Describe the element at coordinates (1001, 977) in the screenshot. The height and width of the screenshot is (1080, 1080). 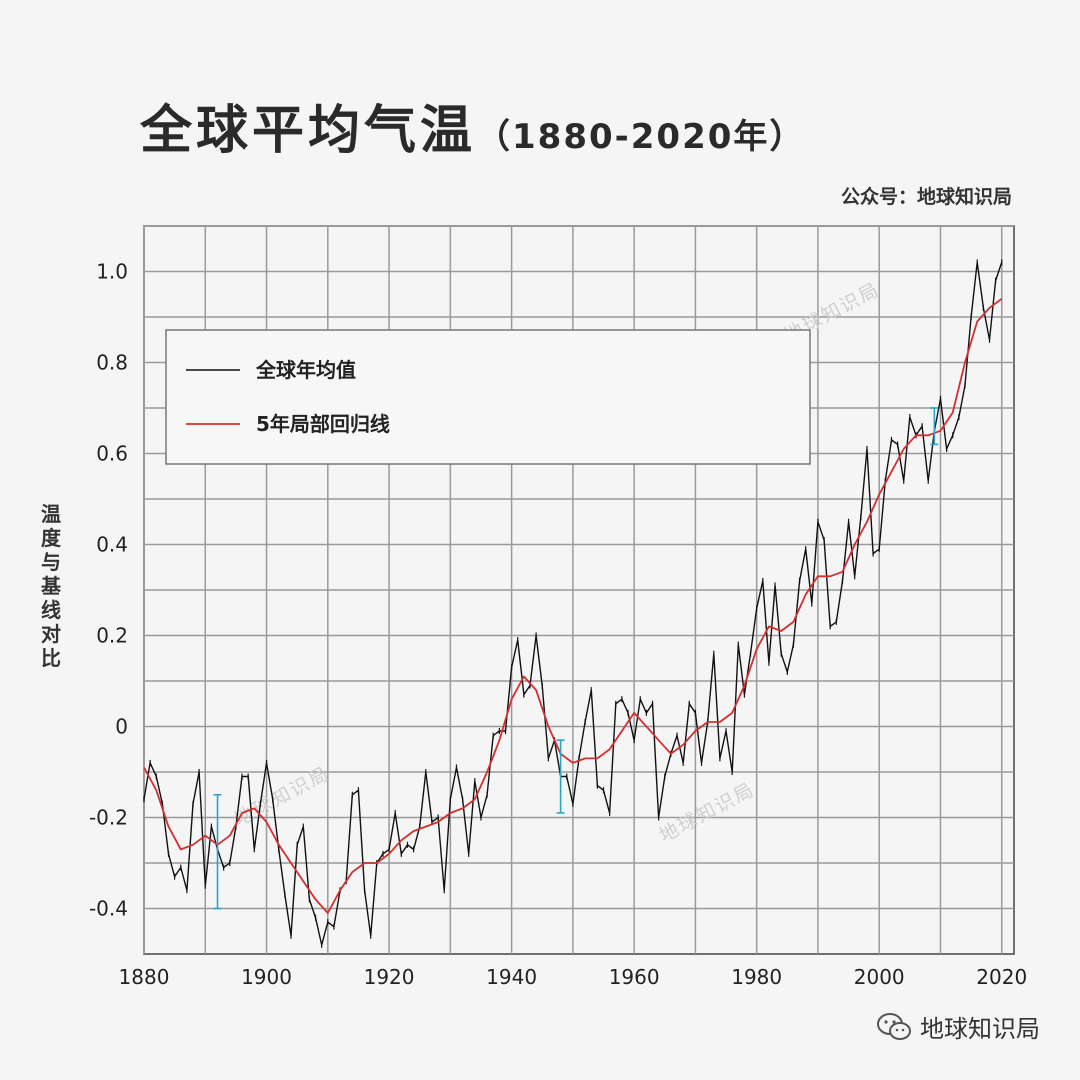
I see `x-tick-label: 2020` at that location.